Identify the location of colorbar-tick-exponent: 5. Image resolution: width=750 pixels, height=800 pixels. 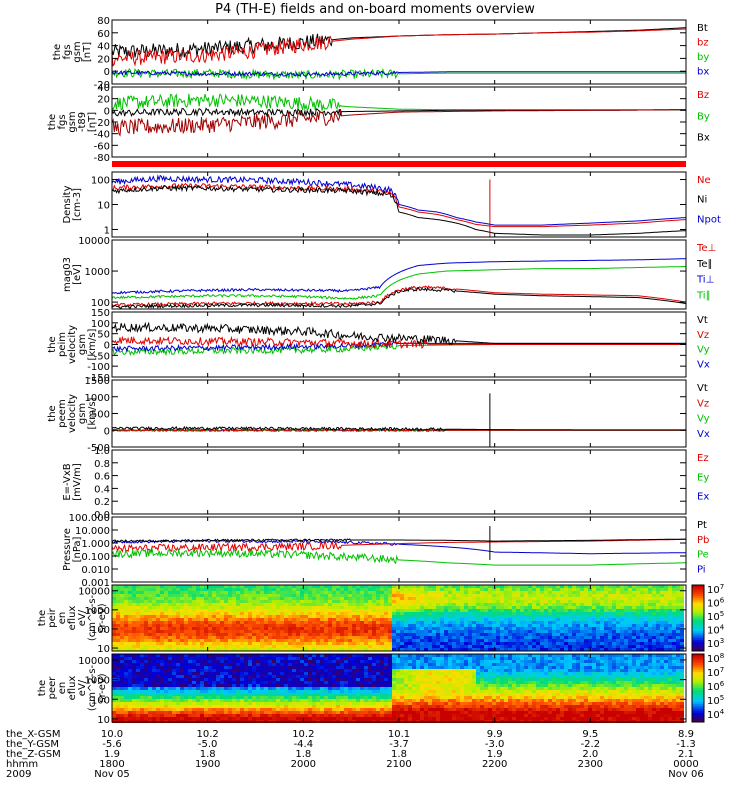
(722, 614).